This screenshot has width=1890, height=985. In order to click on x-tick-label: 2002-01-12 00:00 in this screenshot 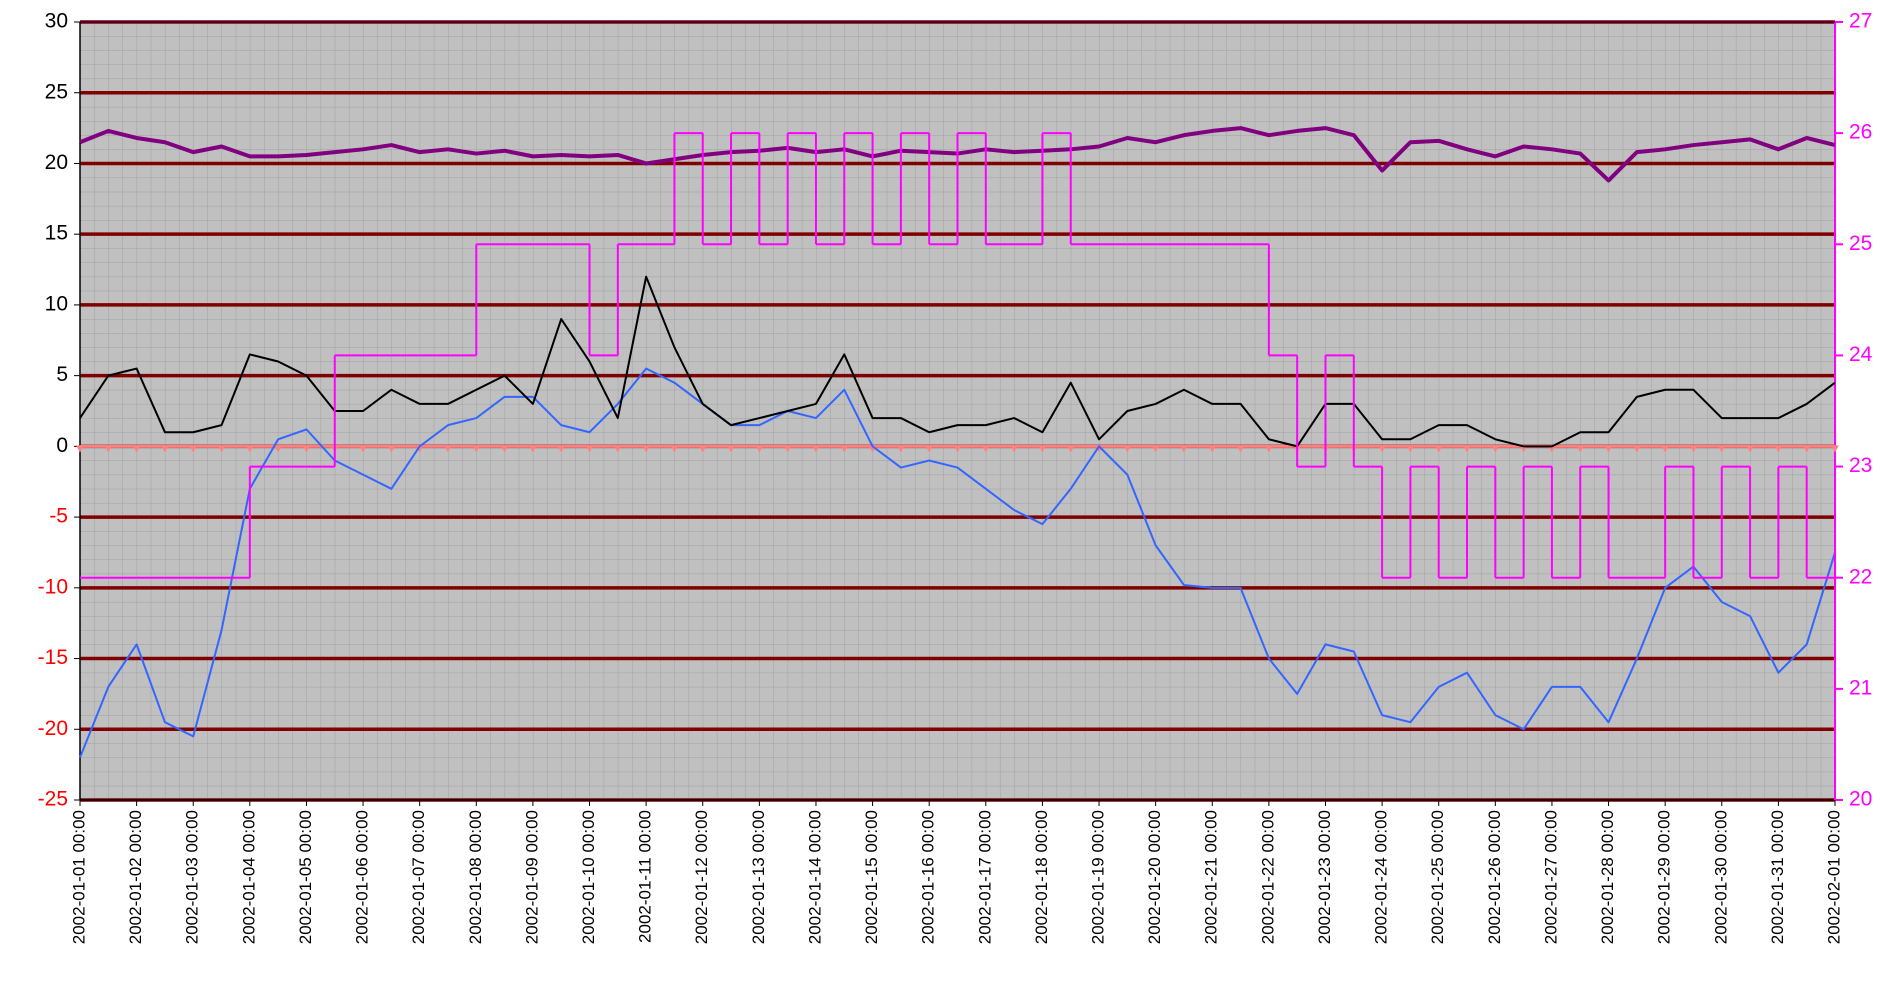, I will do `click(701, 877)`.